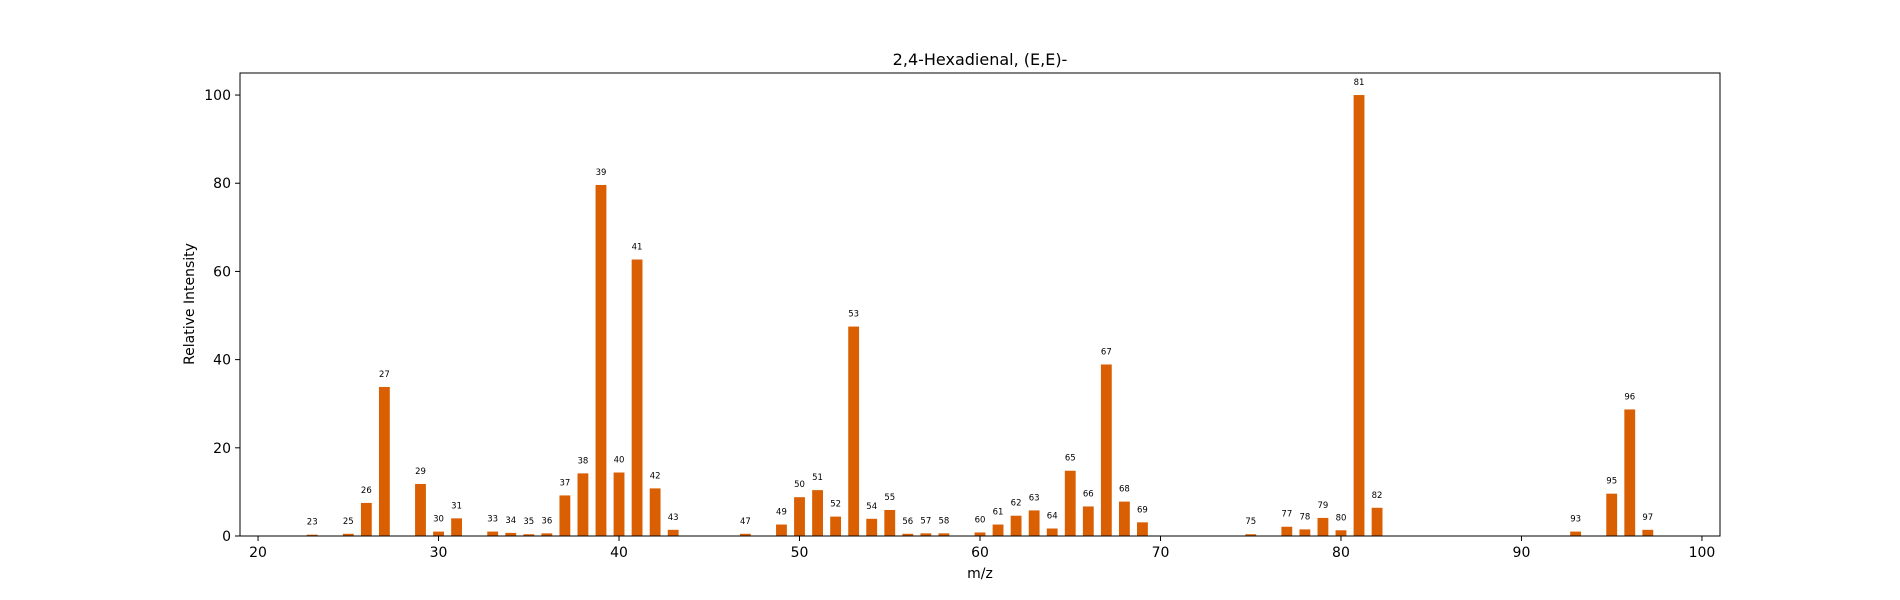 This screenshot has width=1900, height=600. What do you see at coordinates (366, 491) in the screenshot?
I see `bar-label-mz-26: 26` at bounding box center [366, 491].